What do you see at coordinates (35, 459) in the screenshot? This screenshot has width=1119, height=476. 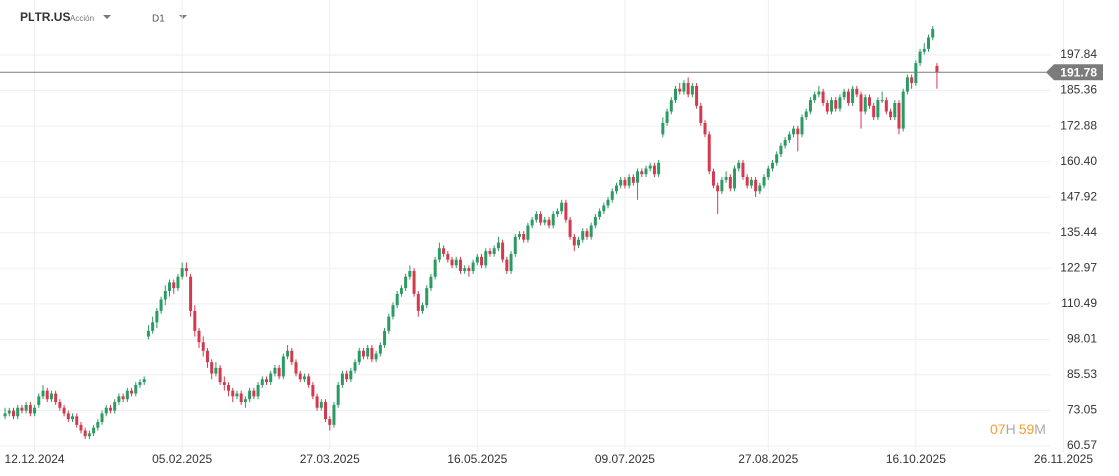 I see `x-tick-label: 12.12.2024` at bounding box center [35, 459].